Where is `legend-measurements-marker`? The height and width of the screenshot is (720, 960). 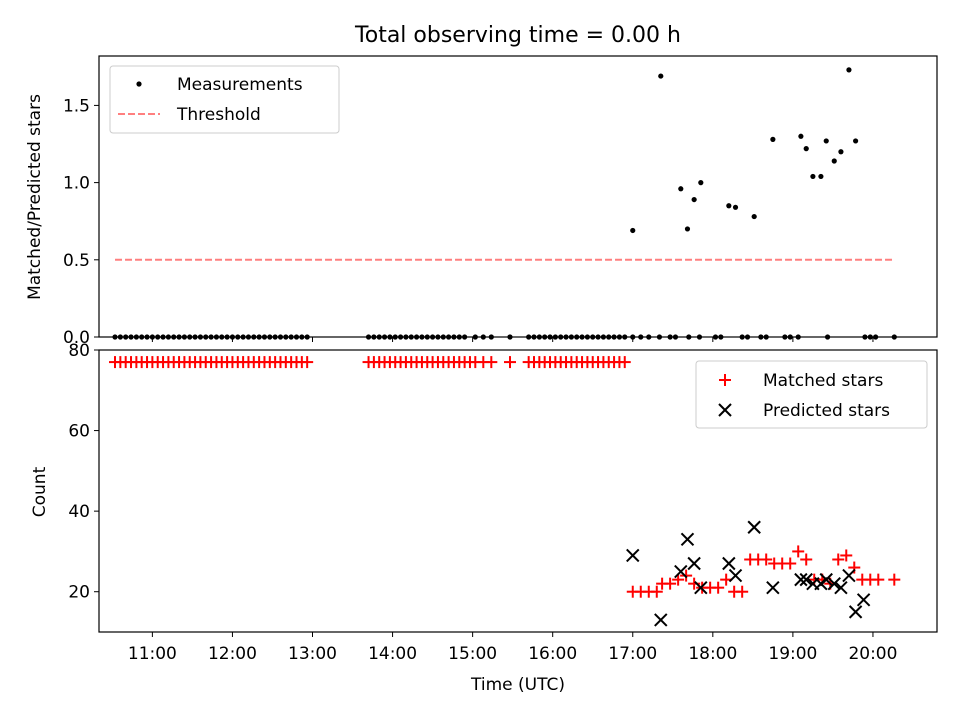
legend-measurements-marker is located at coordinates (139, 84).